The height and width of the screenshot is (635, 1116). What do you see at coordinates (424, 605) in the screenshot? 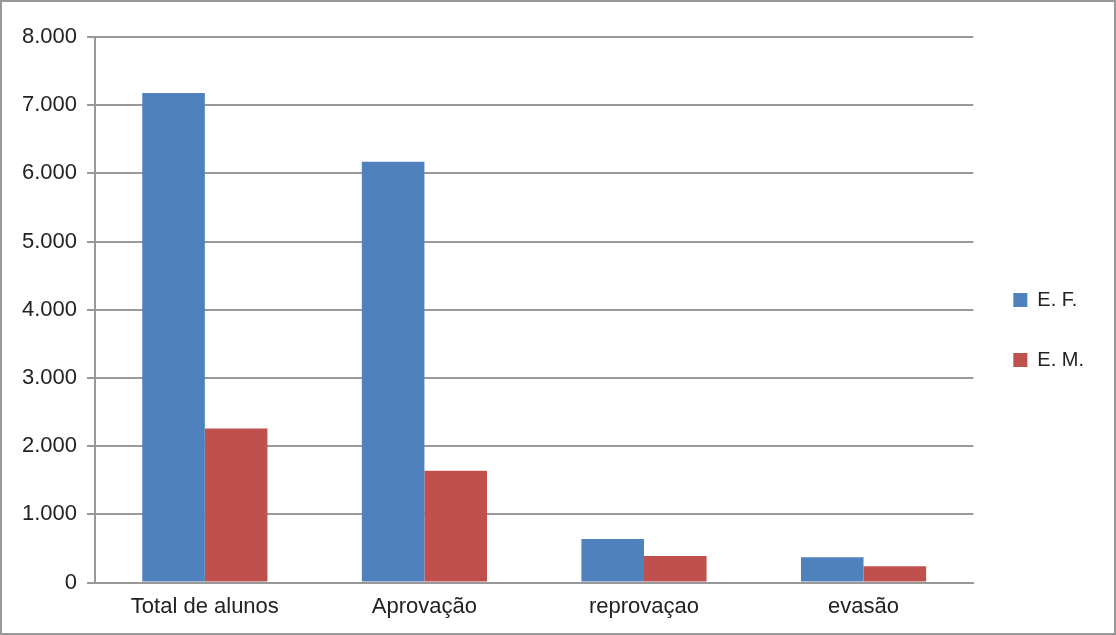
I see `x-tick-label: Aprovação` at bounding box center [424, 605].